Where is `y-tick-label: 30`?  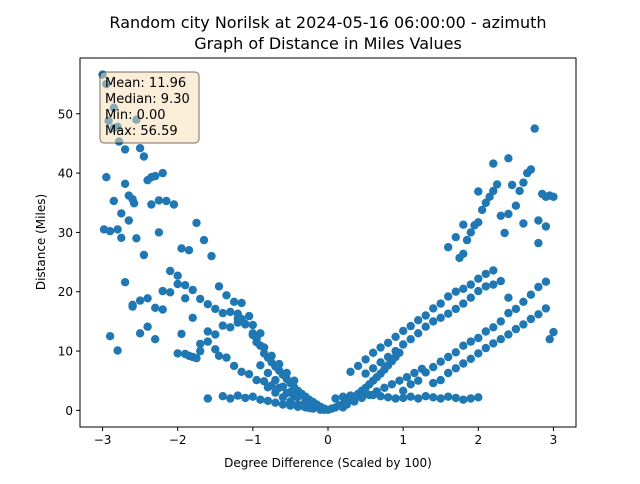
y-tick-label: 30 is located at coordinates (65, 233).